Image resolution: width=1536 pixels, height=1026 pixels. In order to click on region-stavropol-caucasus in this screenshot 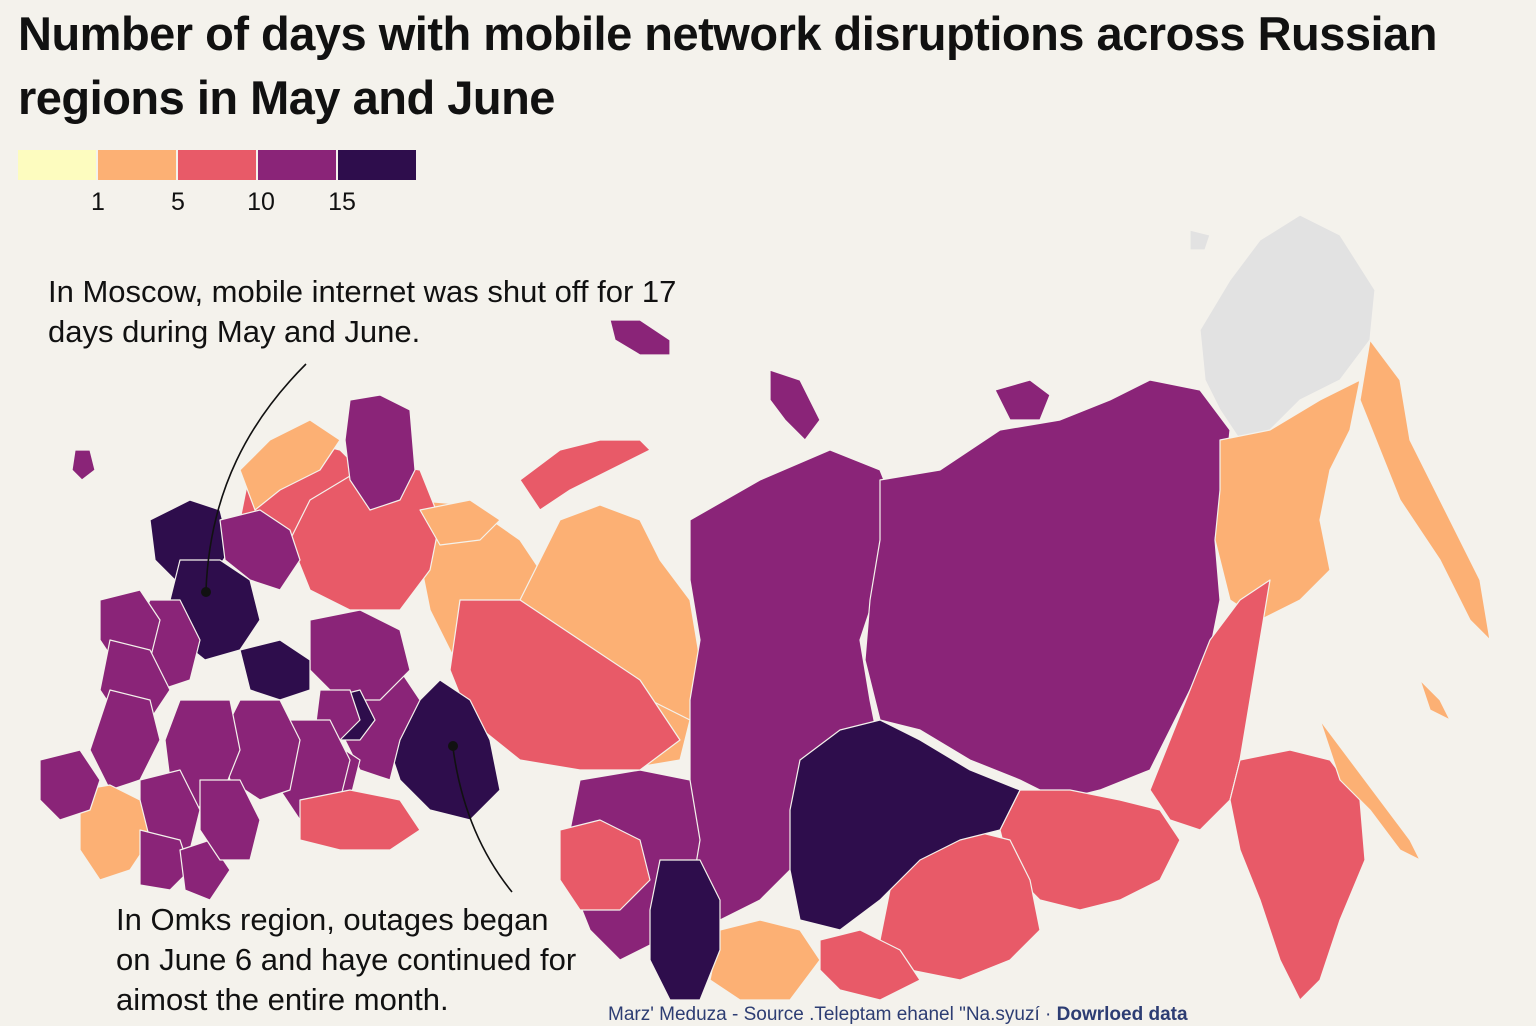, I will do `click(165, 860)`.